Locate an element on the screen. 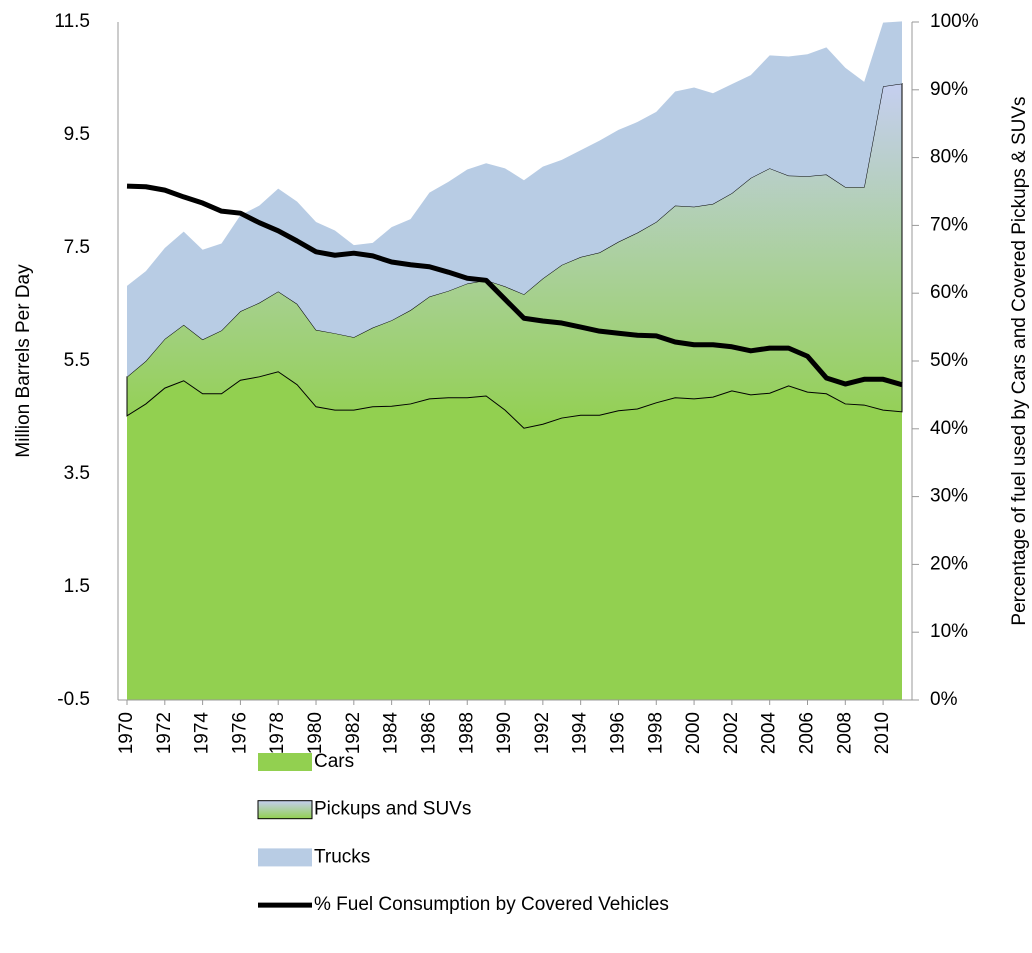  y2-tick-label: 30% is located at coordinates (949, 496).